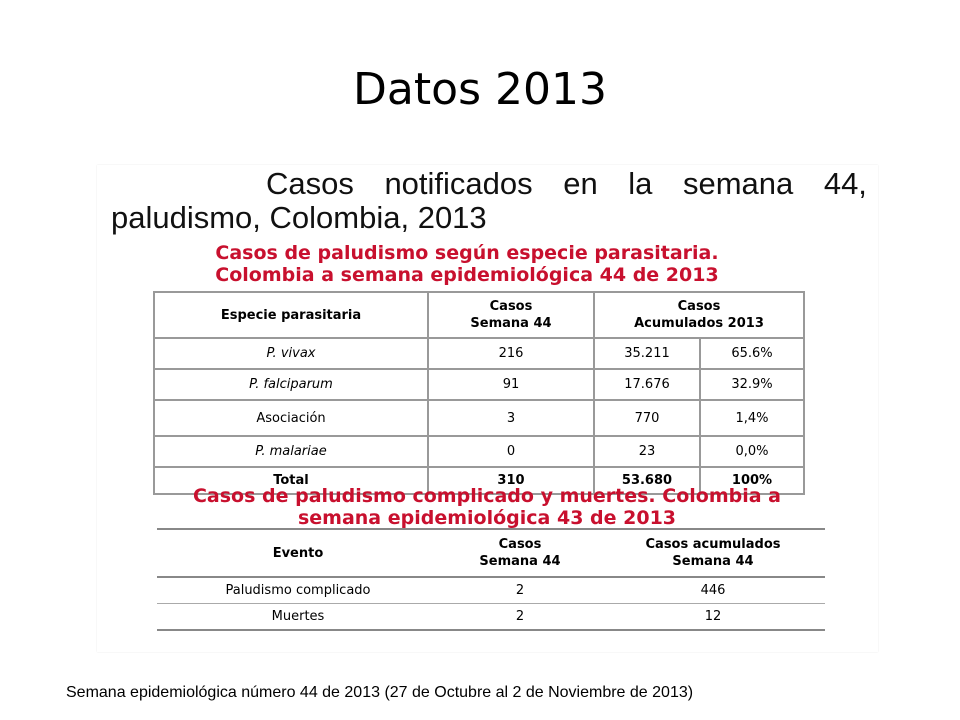  Describe the element at coordinates (738, 183) in the screenshot. I see `heading-word: semana` at that location.